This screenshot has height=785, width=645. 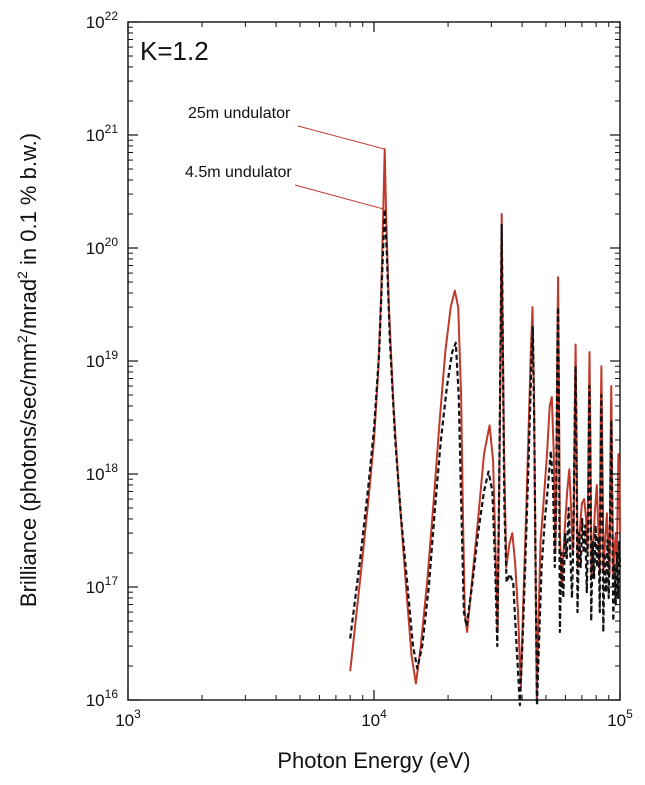 I want to click on x-tick-label: 10⁵, so click(x=620, y=718).